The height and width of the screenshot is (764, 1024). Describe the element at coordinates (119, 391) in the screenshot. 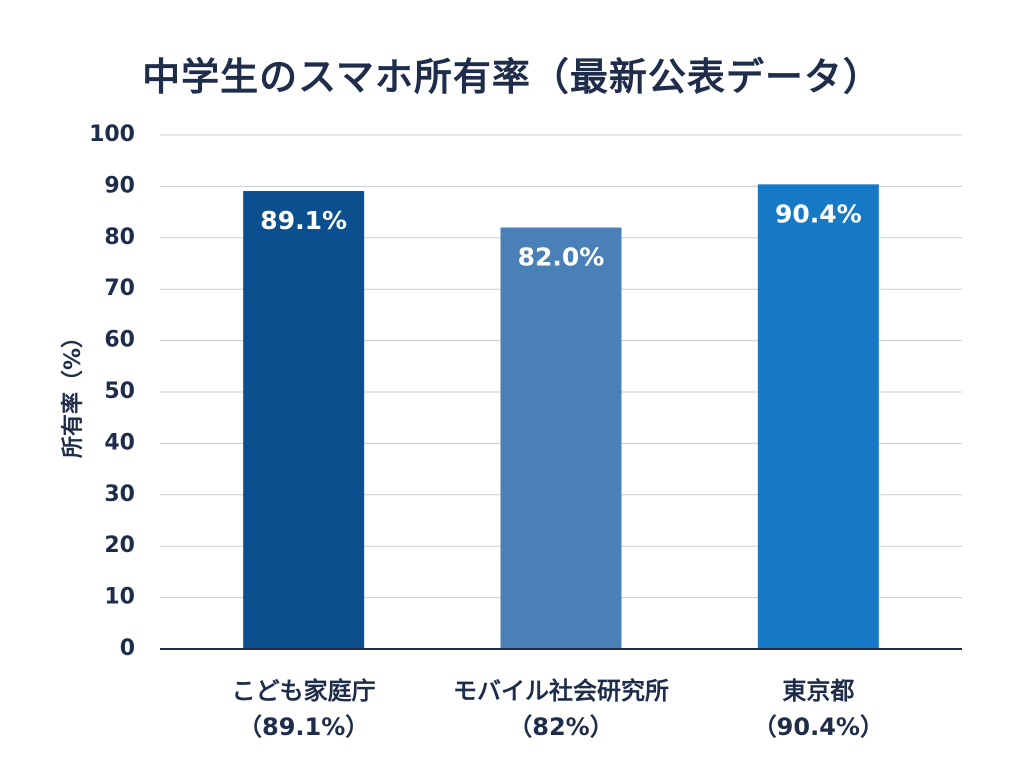

I see `y-tick-label: 50` at that location.